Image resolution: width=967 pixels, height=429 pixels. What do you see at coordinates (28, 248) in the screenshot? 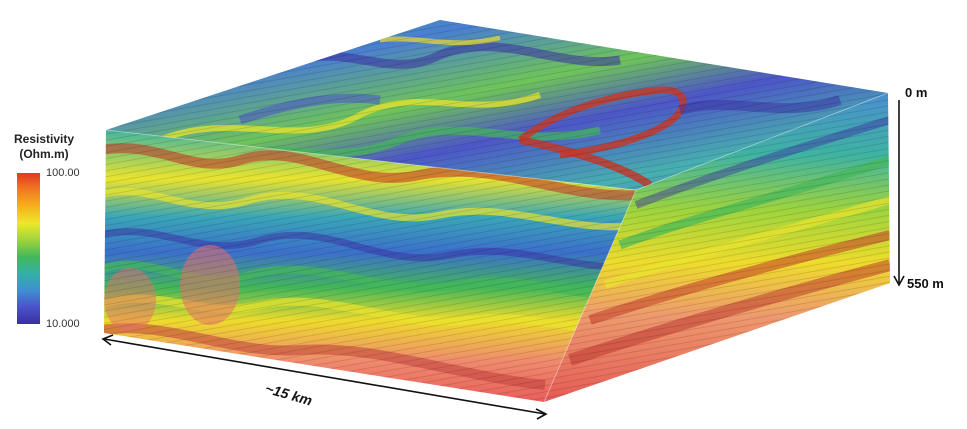
I see `resistivity-color-scale` at bounding box center [28, 248].